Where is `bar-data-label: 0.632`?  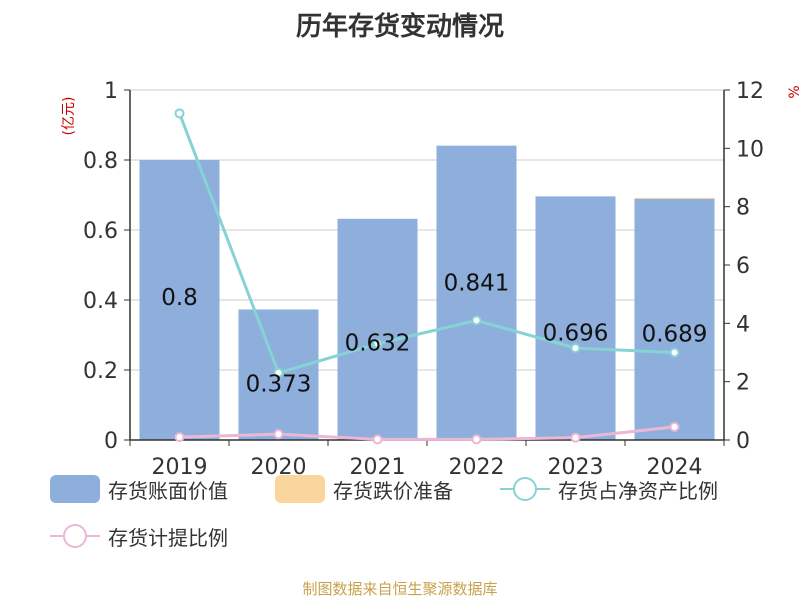 bar-data-label: 0.632 is located at coordinates (378, 343).